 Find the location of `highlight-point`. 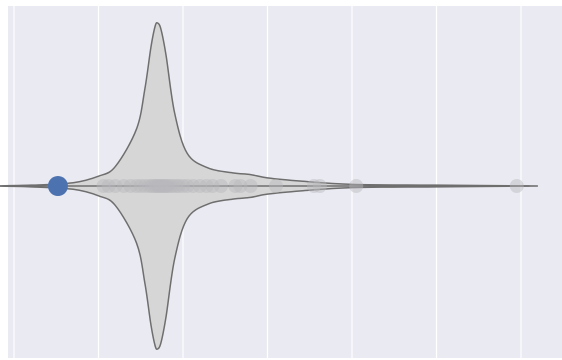

highlight-point is located at coordinates (57, 186).